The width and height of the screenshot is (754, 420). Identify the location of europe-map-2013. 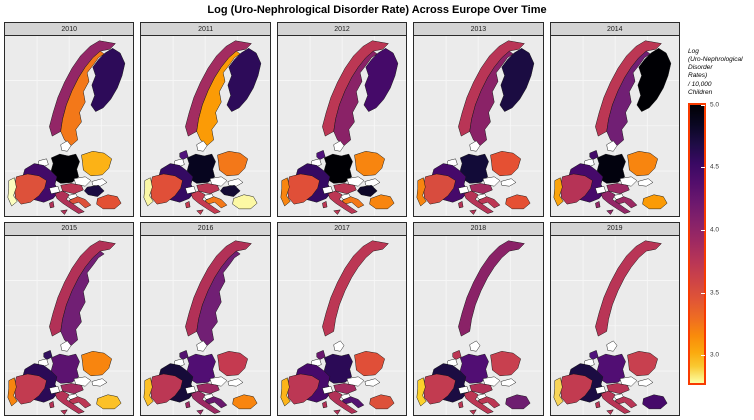
(478, 126).